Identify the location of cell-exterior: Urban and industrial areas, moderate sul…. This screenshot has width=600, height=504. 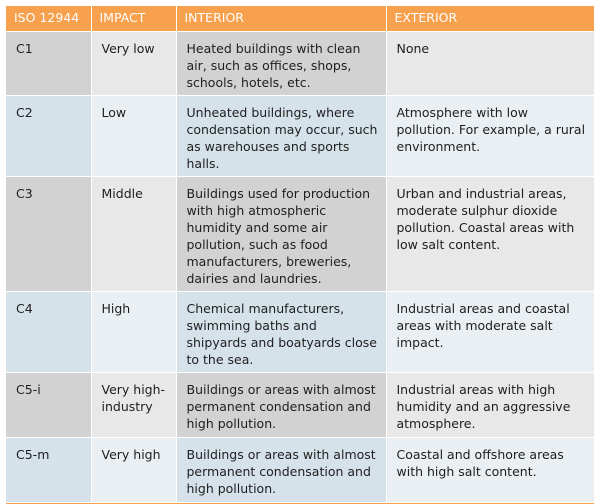
(490, 234).